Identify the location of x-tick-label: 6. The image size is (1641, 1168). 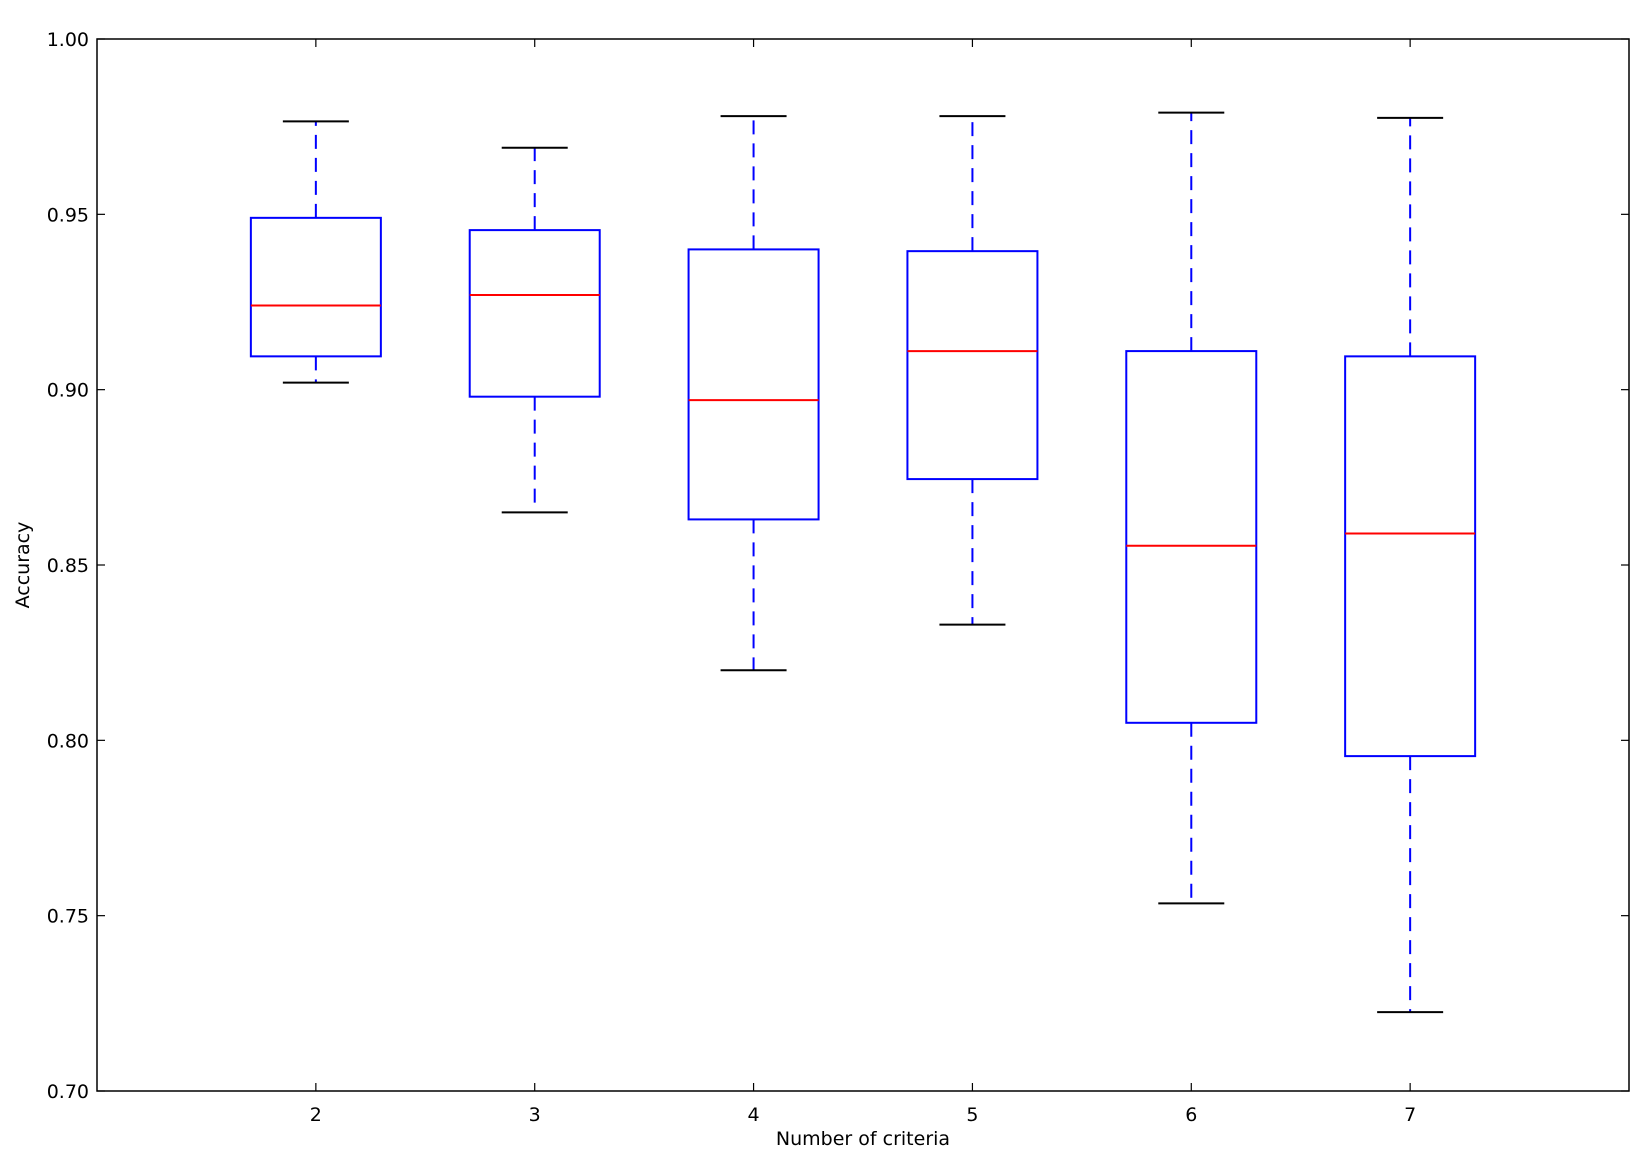
(1191, 1115).